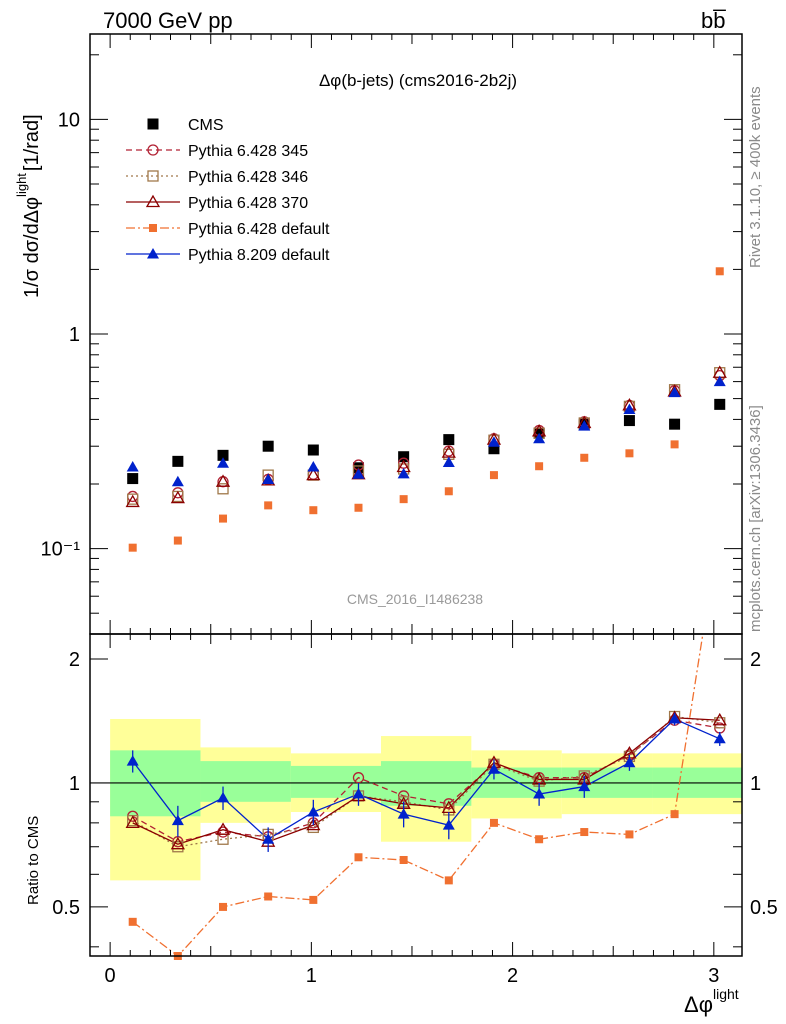  Describe the element at coordinates (248, 203) in the screenshot. I see `legend-label-pythia-6-428-370: Pythia 6.428 370` at that location.